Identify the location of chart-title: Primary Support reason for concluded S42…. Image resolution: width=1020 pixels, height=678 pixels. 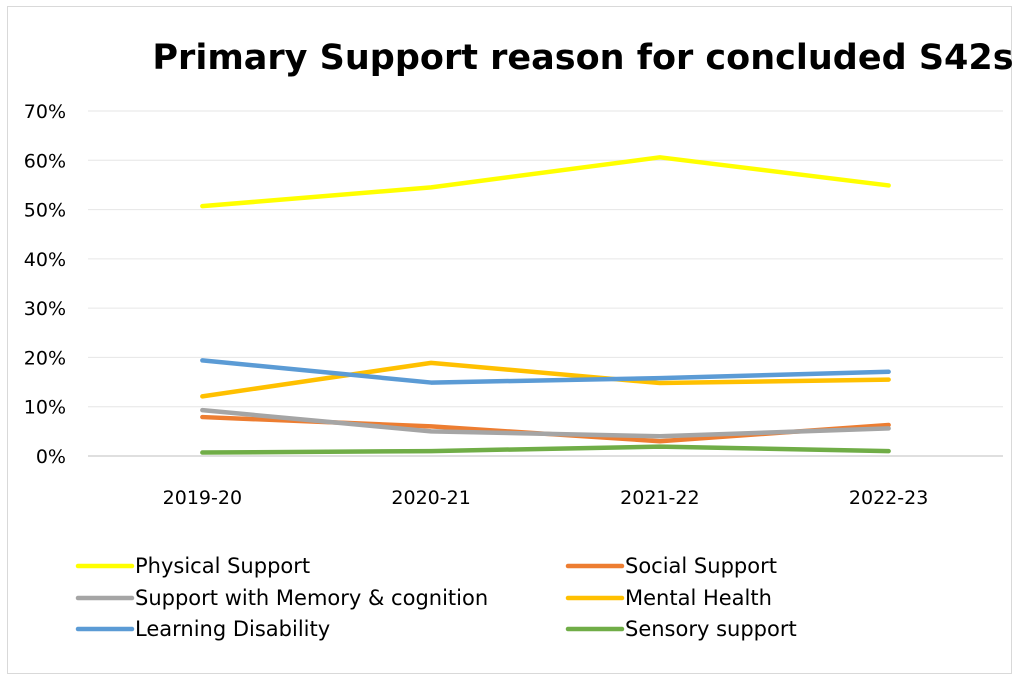
(582, 58).